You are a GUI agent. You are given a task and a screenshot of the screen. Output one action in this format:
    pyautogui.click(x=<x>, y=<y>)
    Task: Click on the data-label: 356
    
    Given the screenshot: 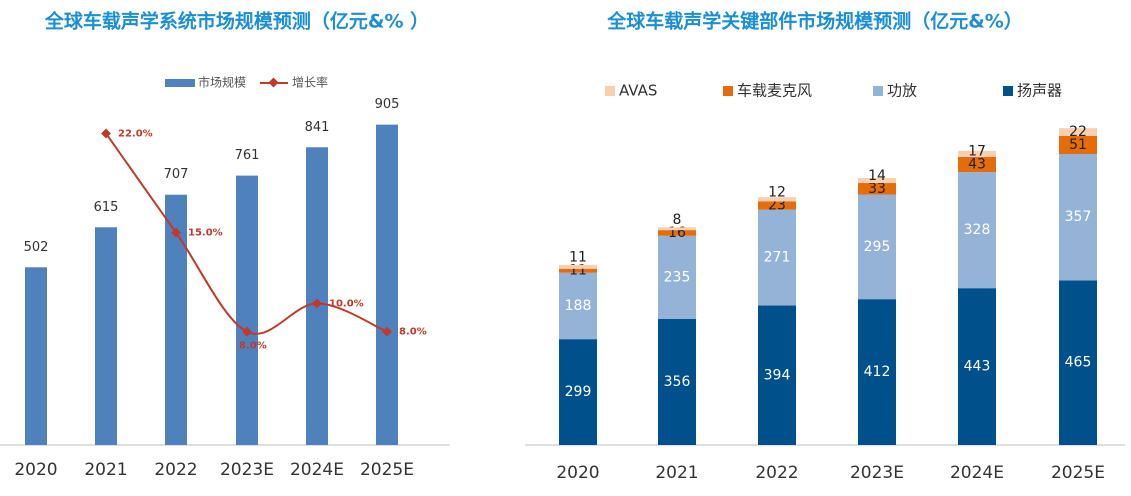 What is the action you would take?
    pyautogui.click(x=677, y=382)
    